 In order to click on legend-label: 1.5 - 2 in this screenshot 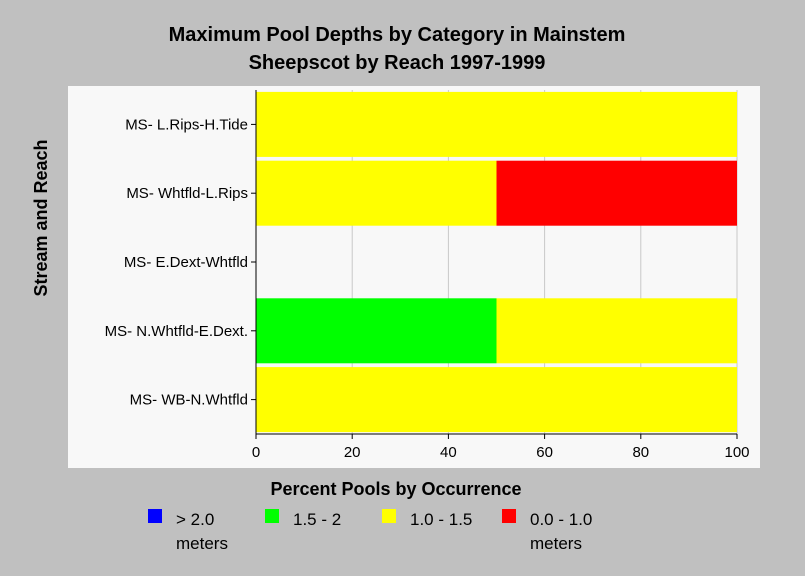, I will do `click(317, 519)`.